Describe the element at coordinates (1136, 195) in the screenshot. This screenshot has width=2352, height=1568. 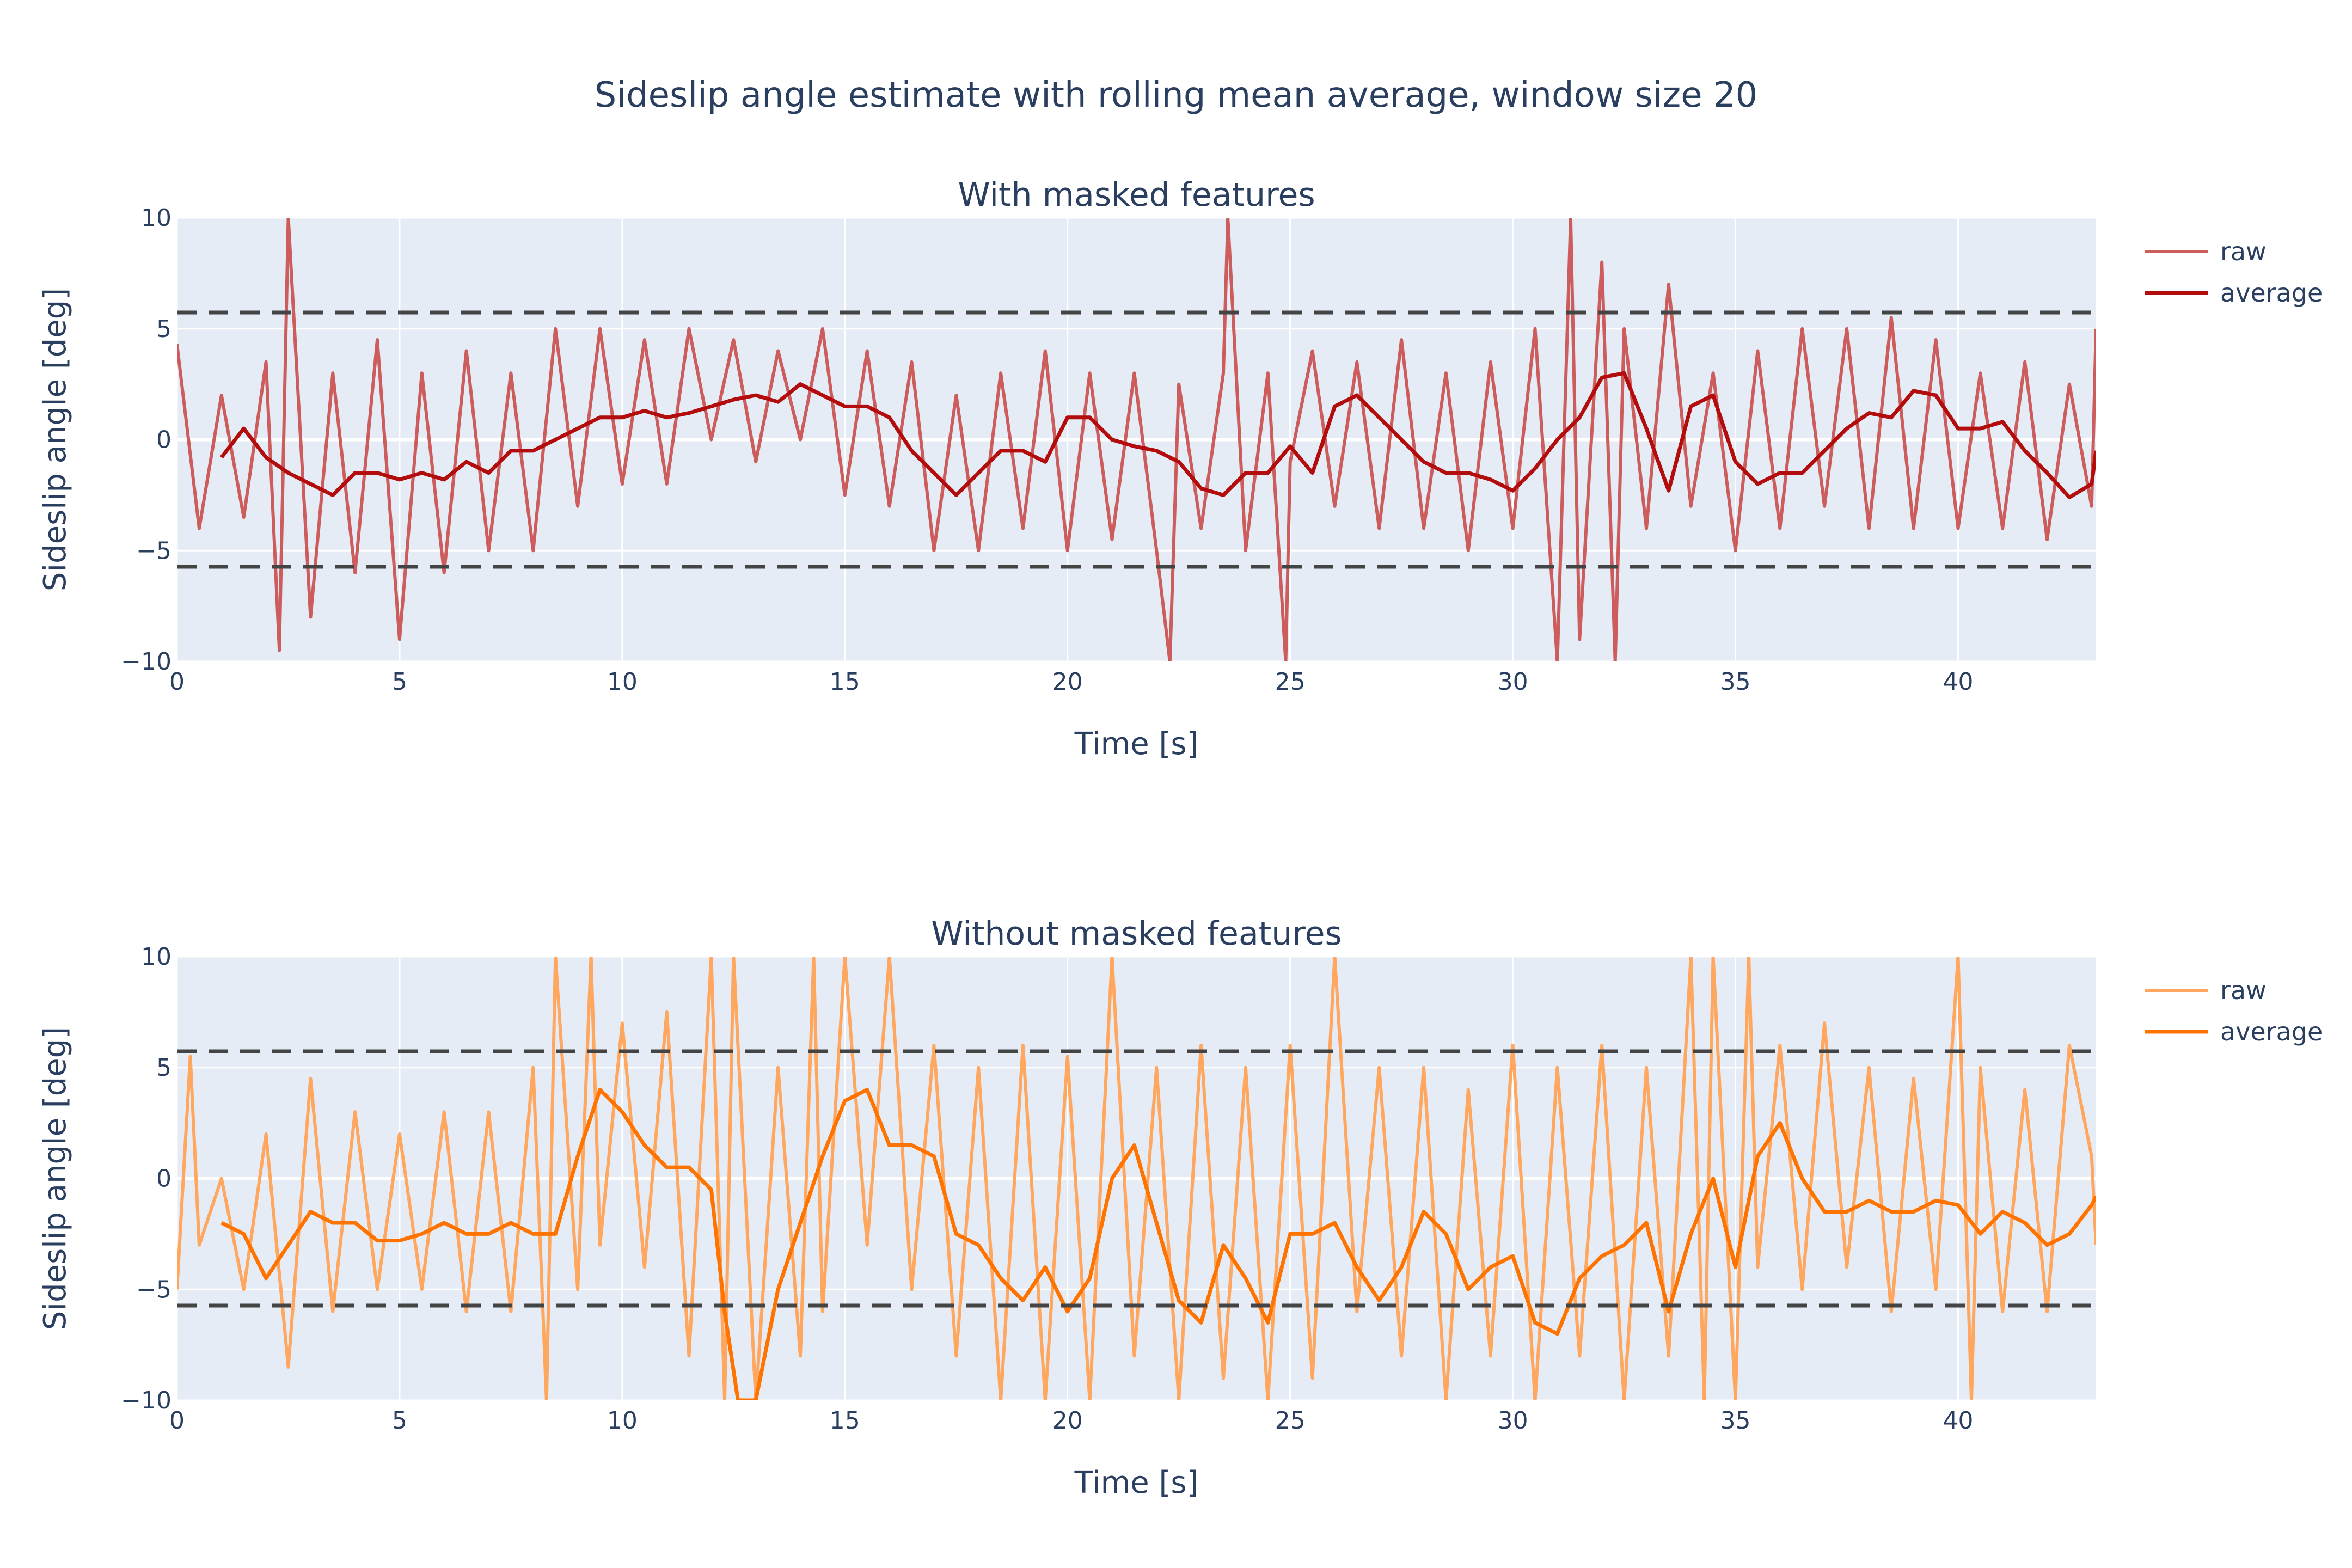
I see `subplot-title: With masked features` at that location.